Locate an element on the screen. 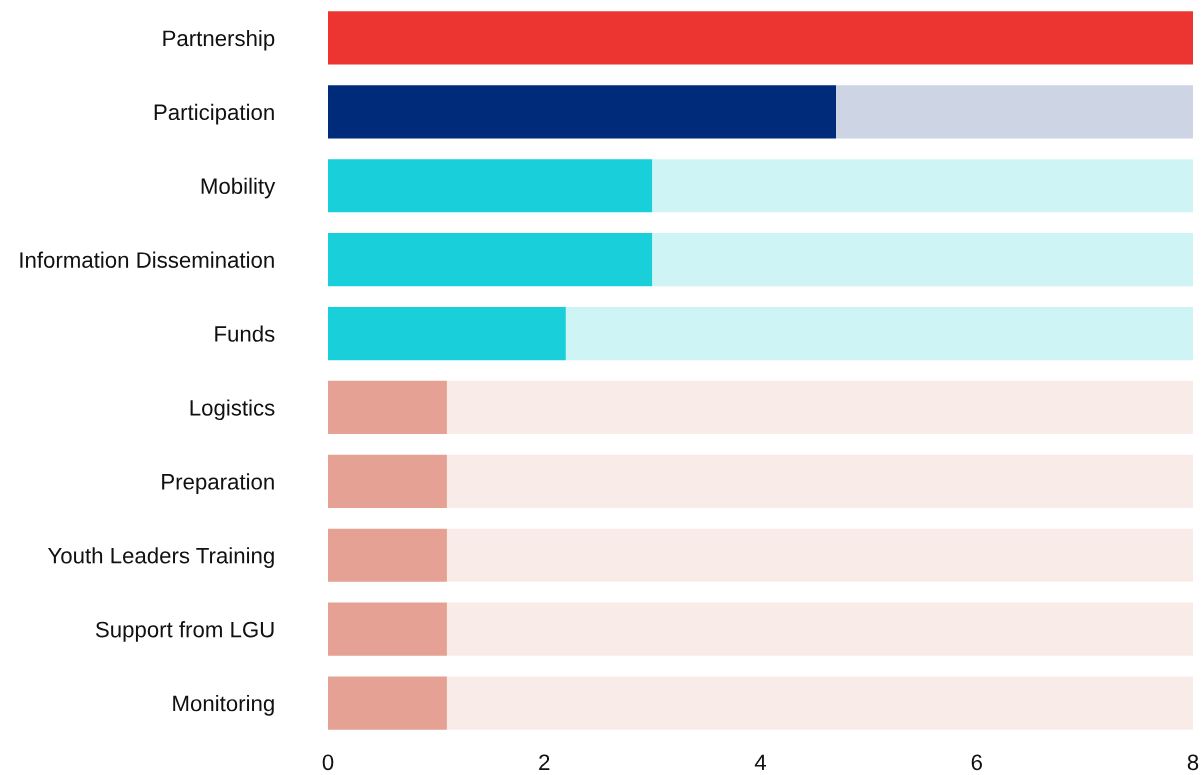 Image resolution: width=1201 pixels, height=775 pixels. y-tick-label: Support from LGU is located at coordinates (184, 631).